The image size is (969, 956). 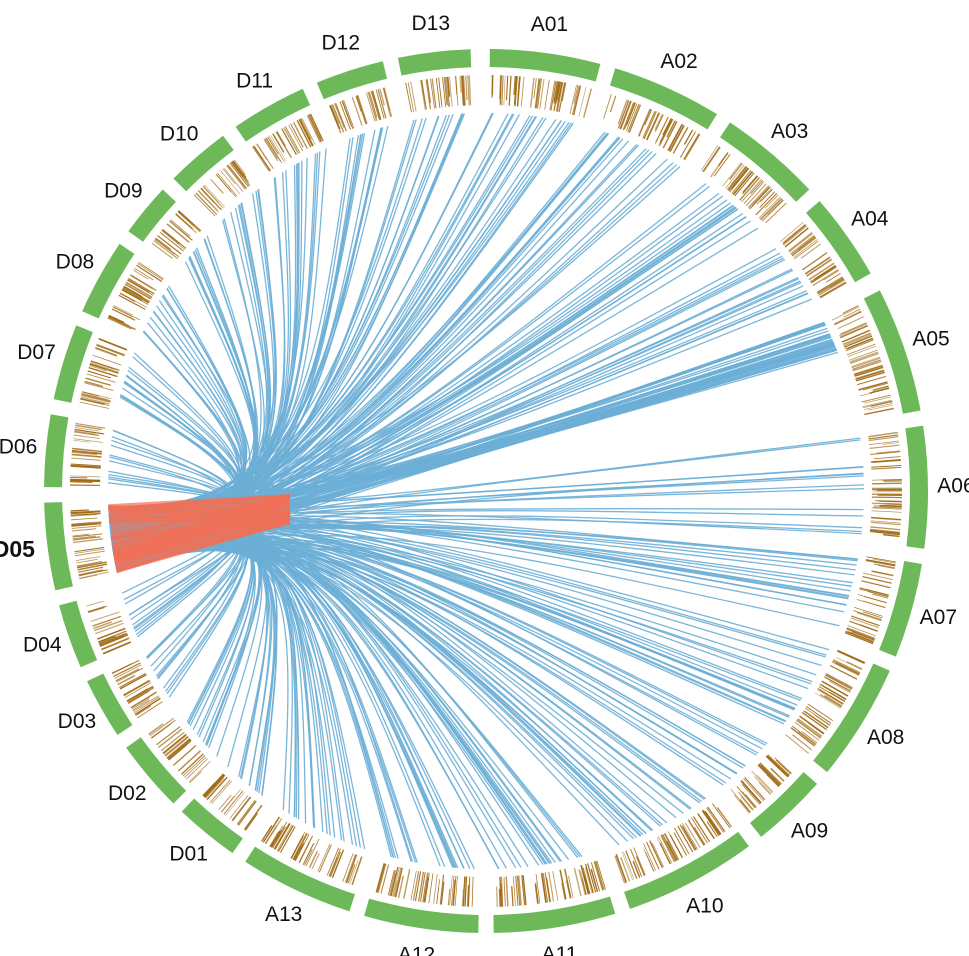 What do you see at coordinates (789, 131) in the screenshot?
I see `chromosome-label-a03: A03` at bounding box center [789, 131].